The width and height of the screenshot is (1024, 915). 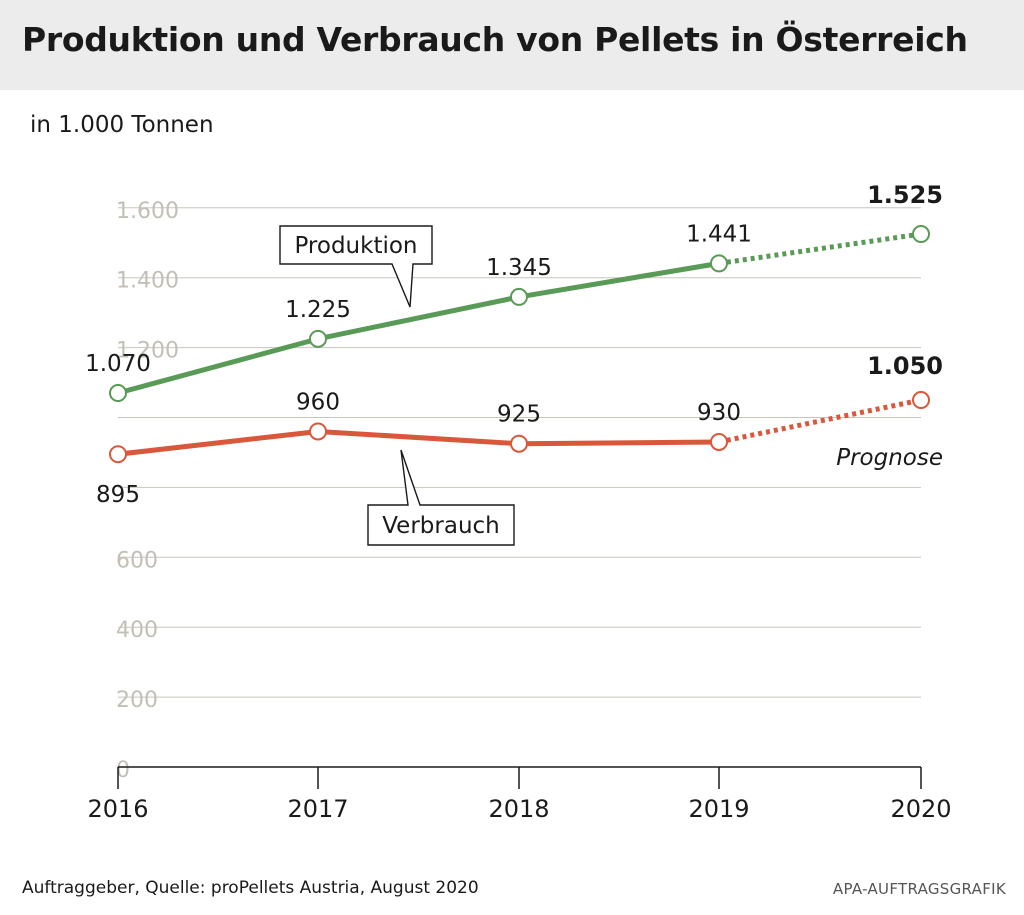 I want to click on callout-verbrauch, so click(x=441, y=497).